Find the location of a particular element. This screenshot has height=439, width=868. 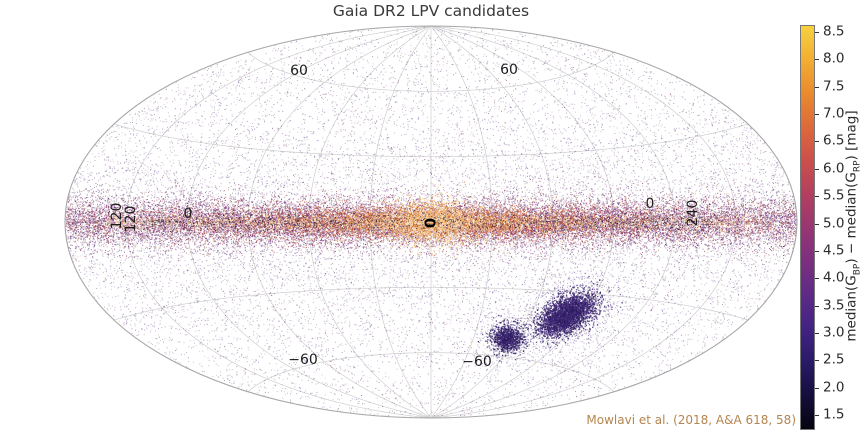

colorbar is located at coordinates (807, 227).